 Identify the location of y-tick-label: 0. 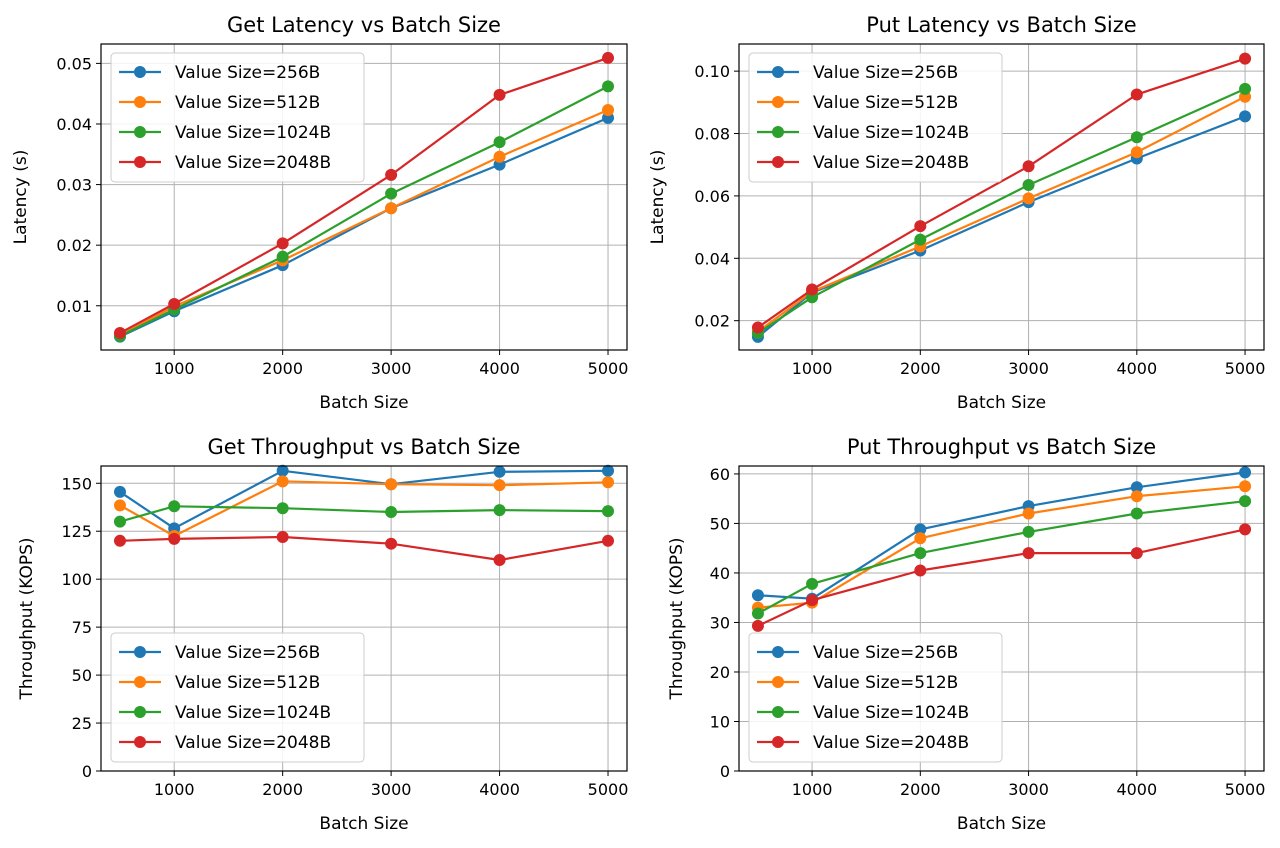
(725, 771).